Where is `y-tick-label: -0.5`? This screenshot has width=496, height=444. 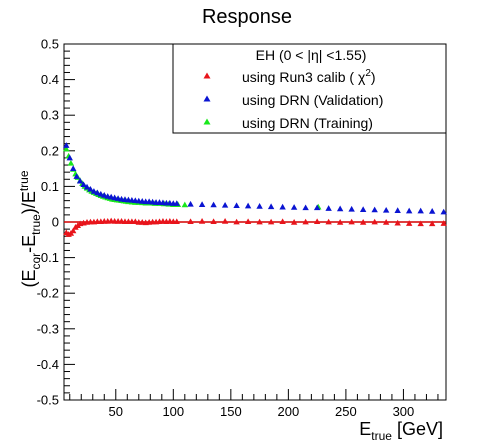 y-tick-label: -0.5 is located at coordinates (48, 400).